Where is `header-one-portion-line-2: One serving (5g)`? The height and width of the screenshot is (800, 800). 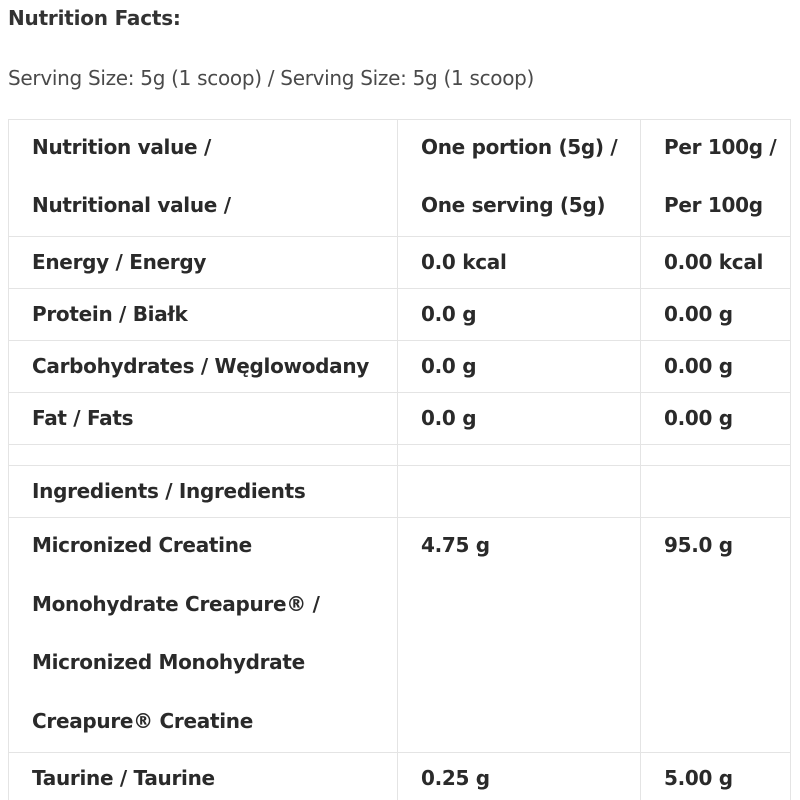
header-one-portion-line-2: One serving (5g) is located at coordinates (513, 205).